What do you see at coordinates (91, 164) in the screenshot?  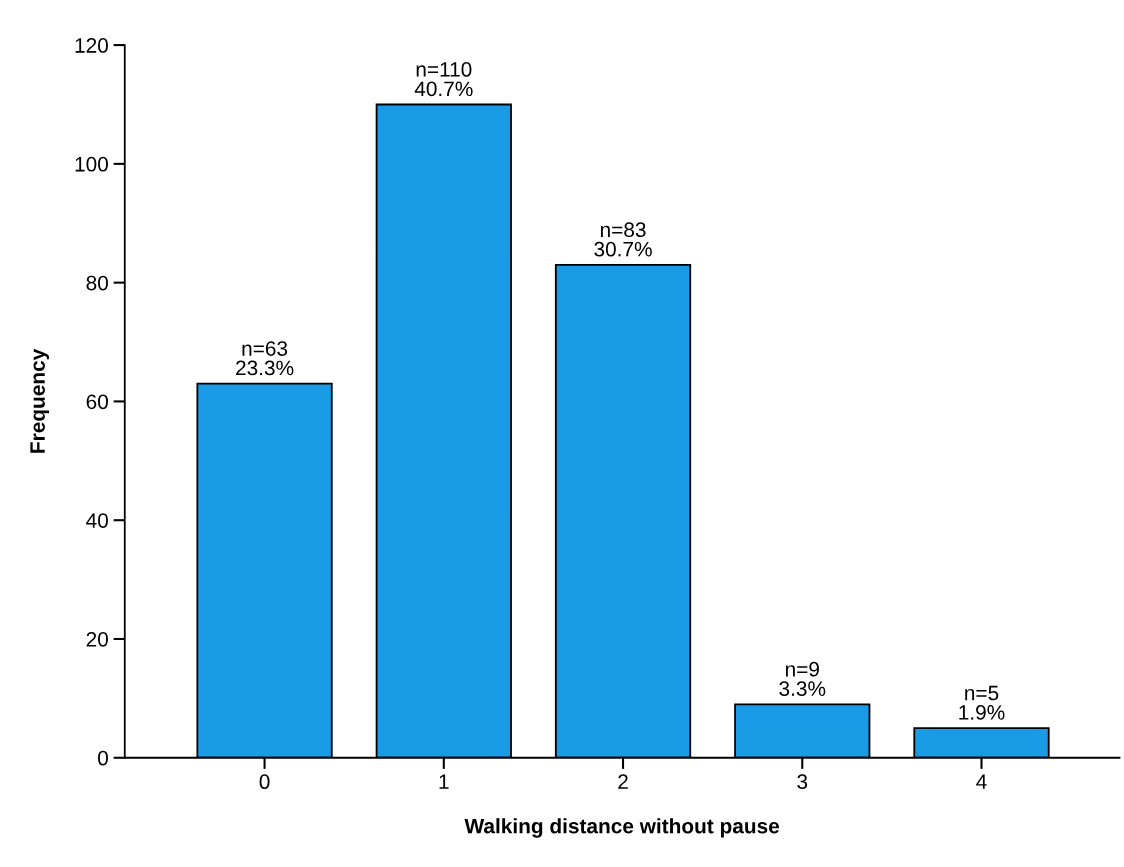 I see `y-tick-label: 100` at bounding box center [91, 164].